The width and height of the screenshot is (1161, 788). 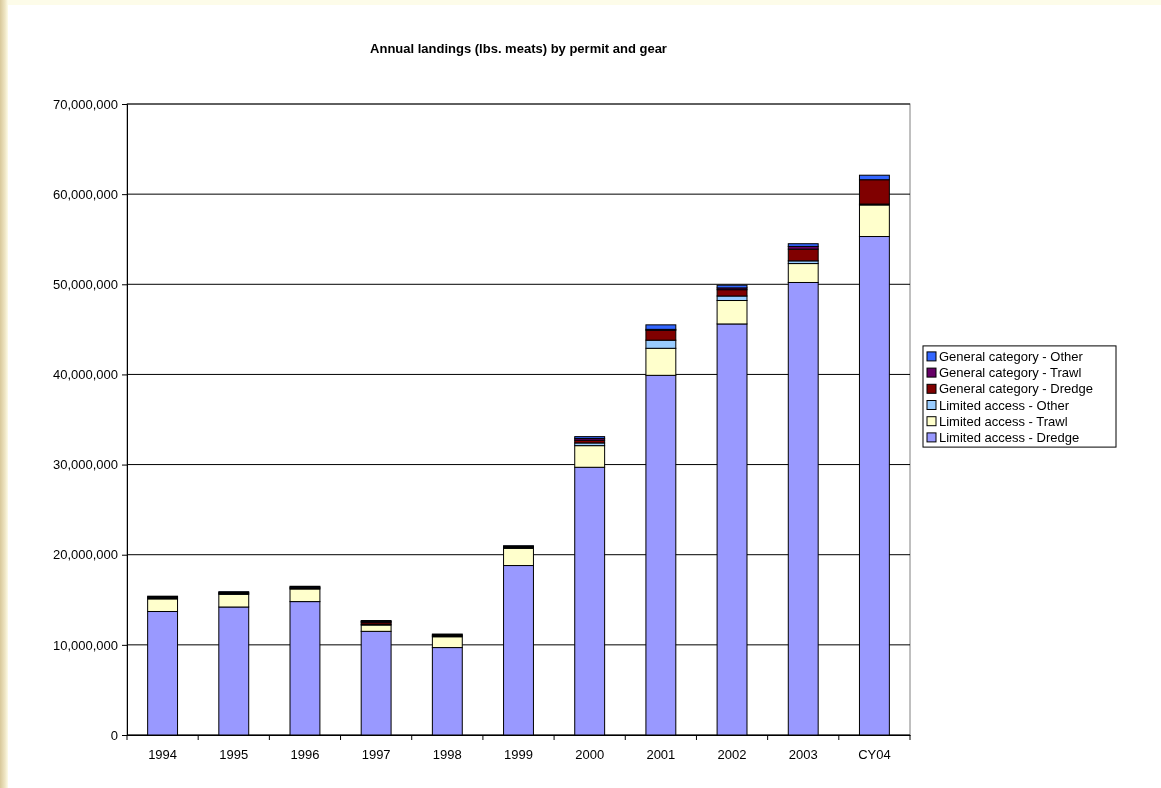 What do you see at coordinates (85, 465) in the screenshot?
I see `y-tick-label: 30,000,000` at bounding box center [85, 465].